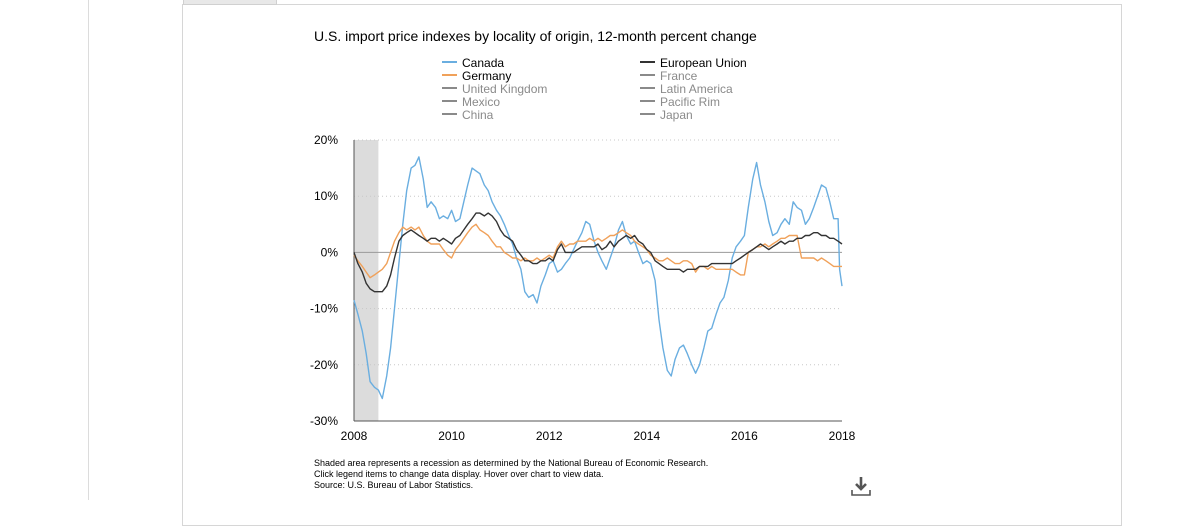  I want to click on footnote-source: Source: U.S. Bureau of Labor Statistics., so click(394, 485).